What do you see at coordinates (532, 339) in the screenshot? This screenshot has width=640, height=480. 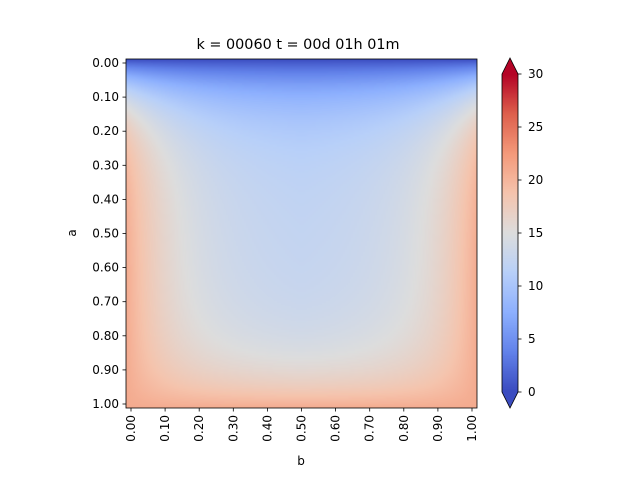 I see `colorbar-tick-label: 5` at bounding box center [532, 339].